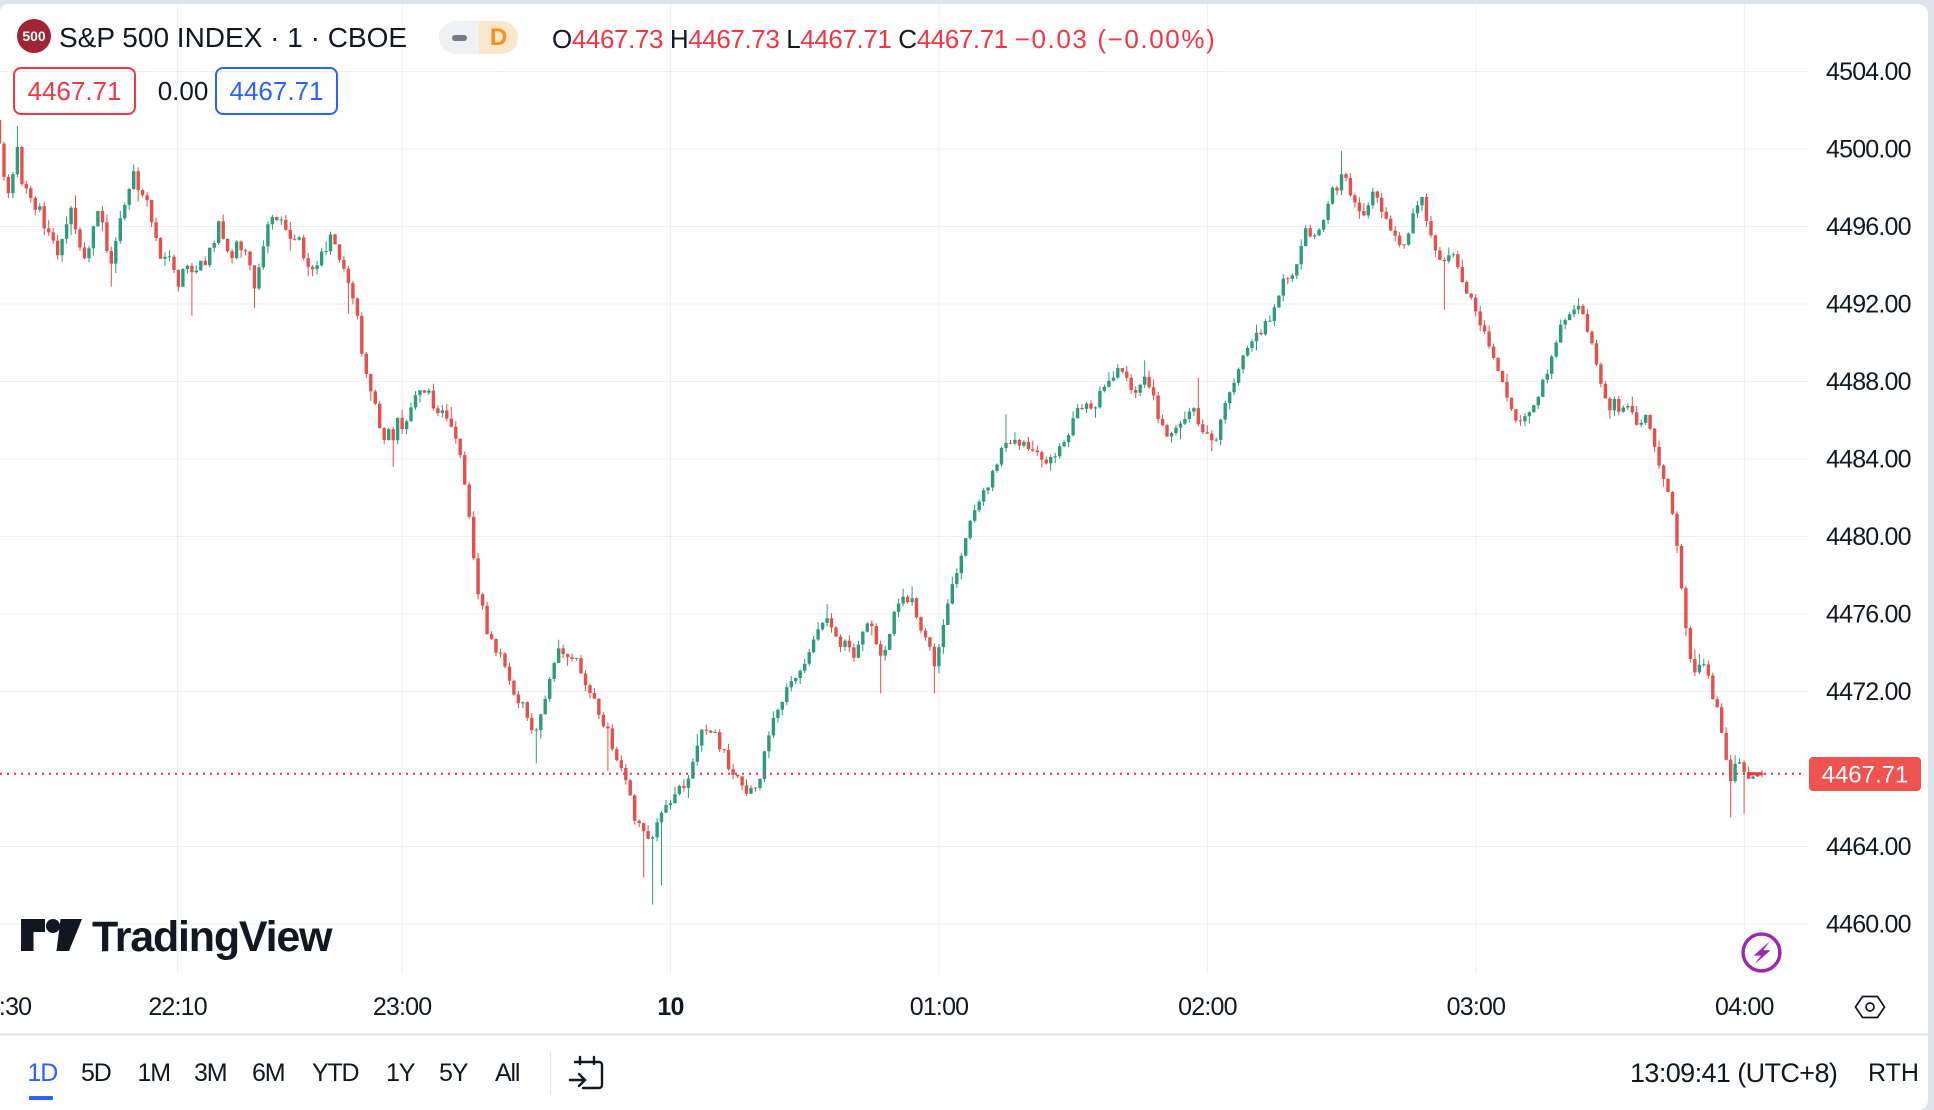 This screenshot has height=1110, width=1934. Describe the element at coordinates (212, 937) in the screenshot. I see `svg-text: TradingView` at that location.